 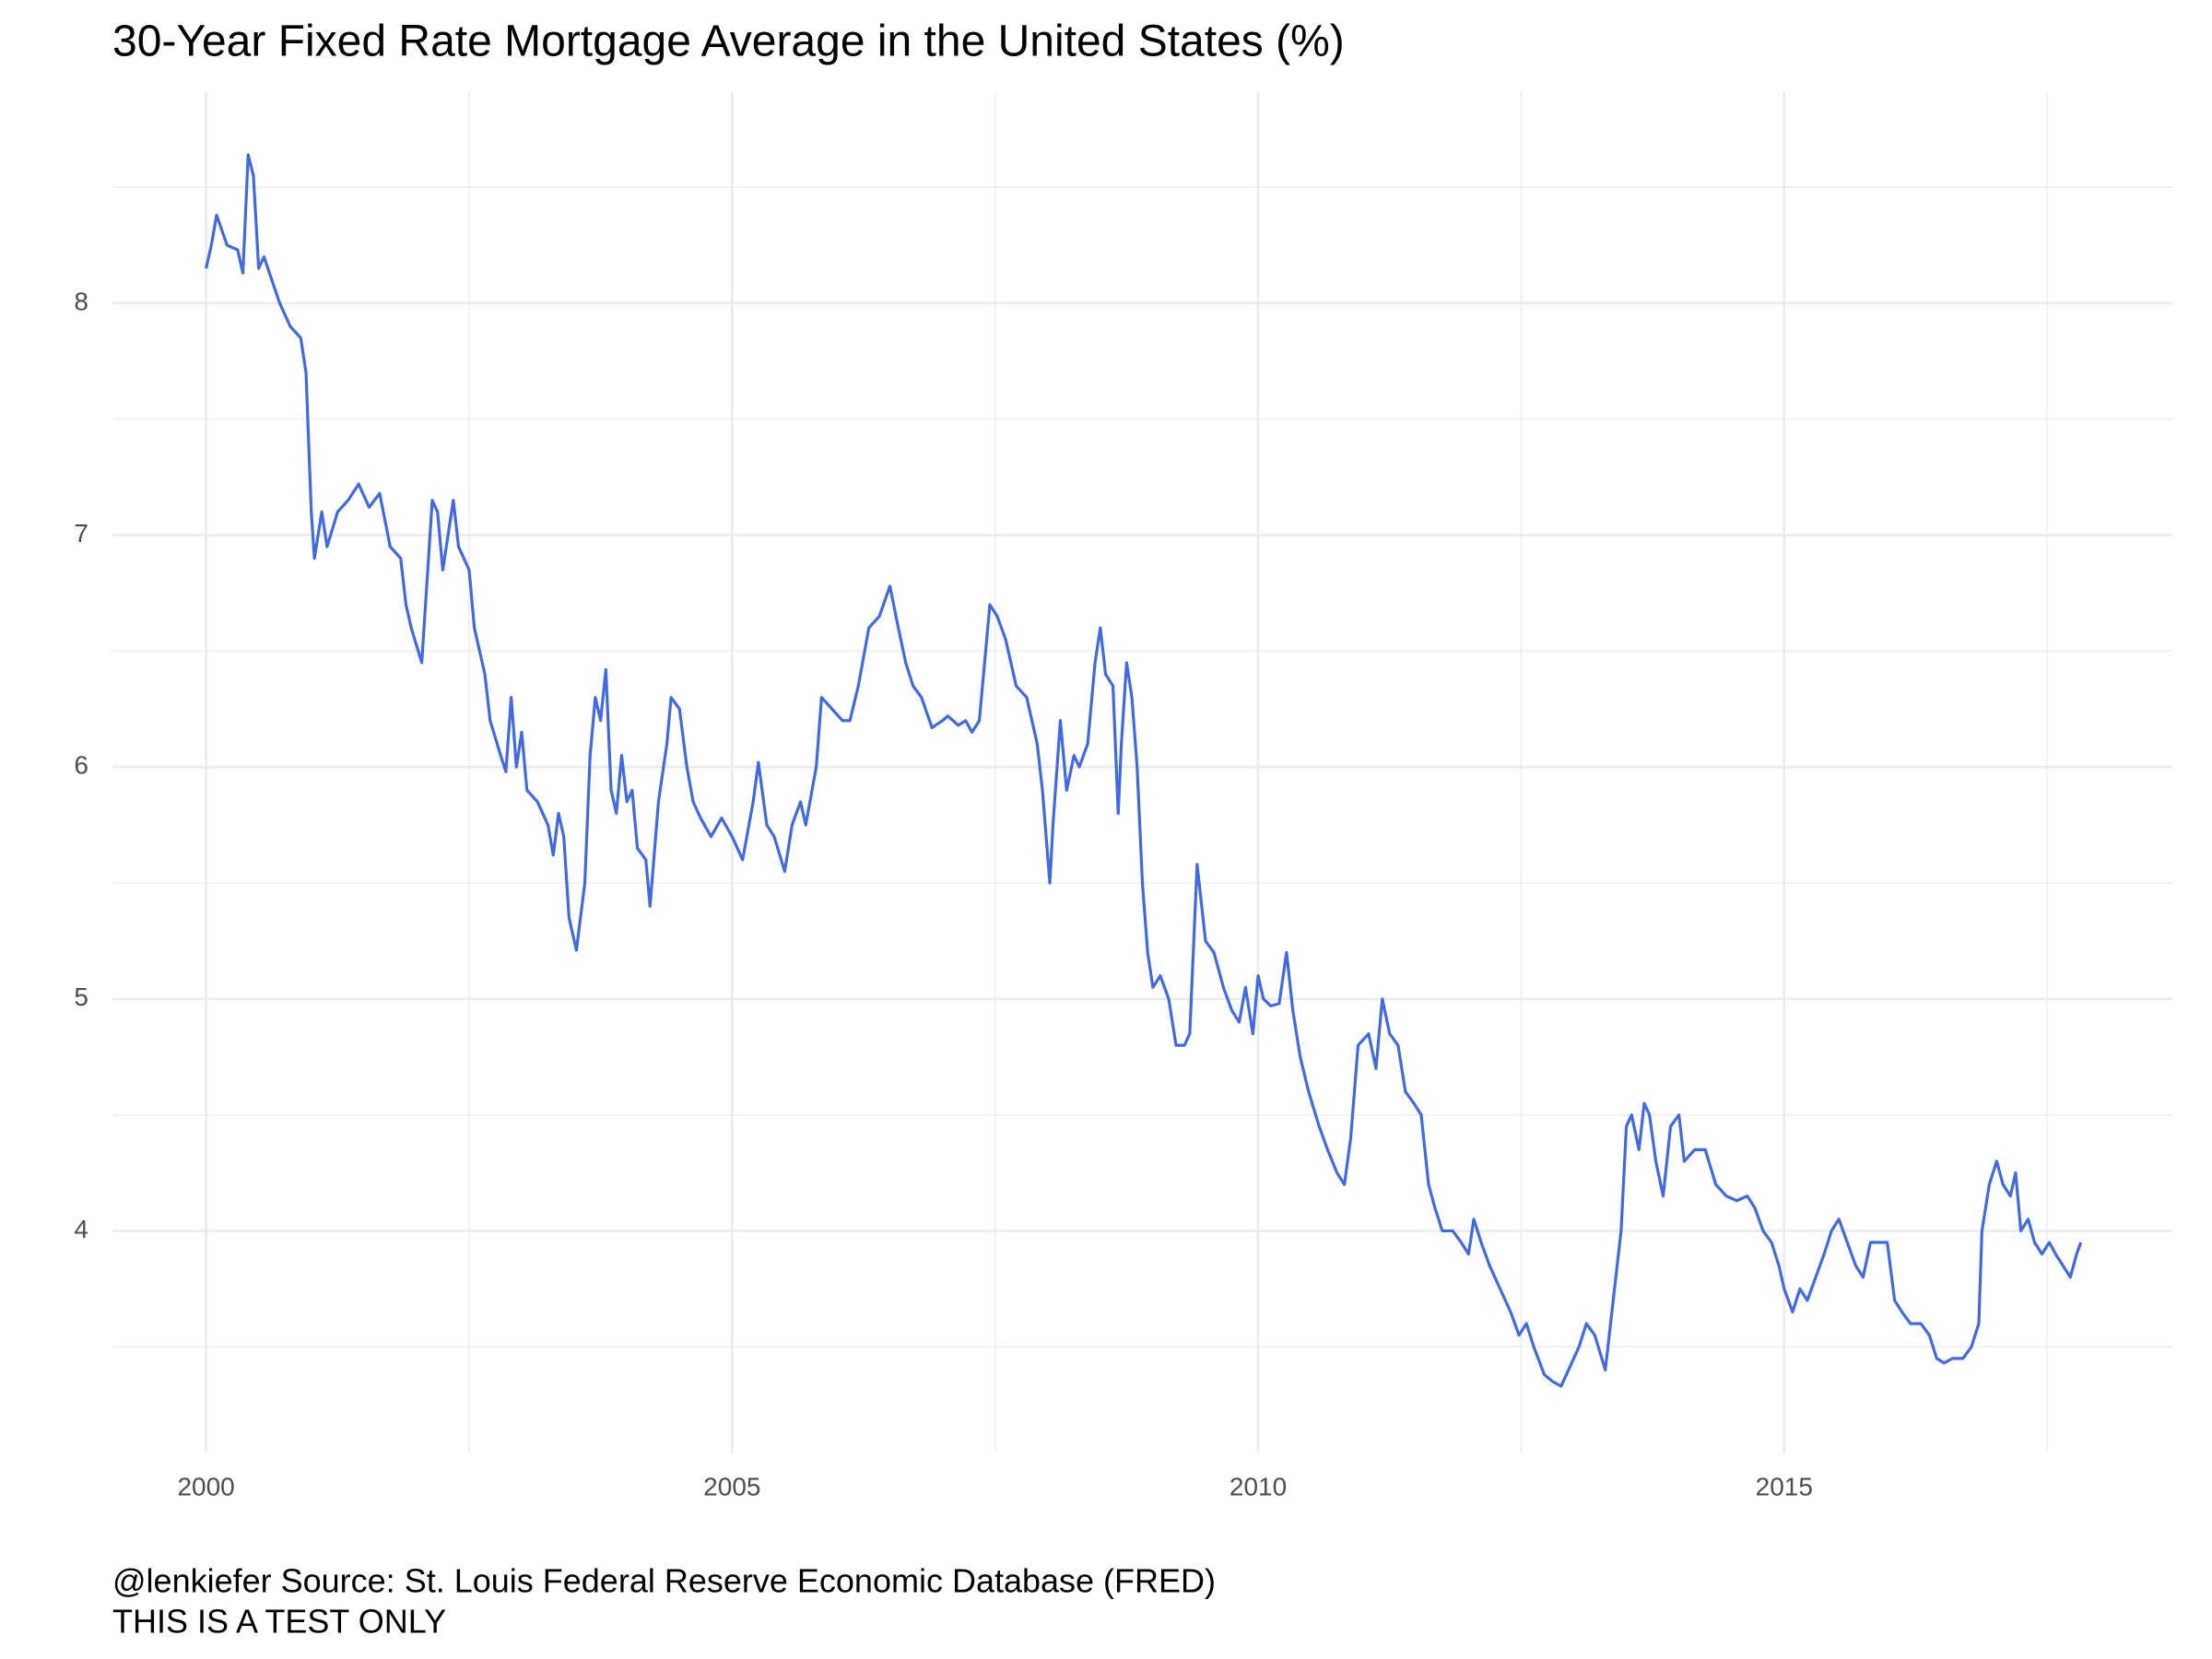 I want to click on x-tick-label: 2005, so click(x=731, y=1486).